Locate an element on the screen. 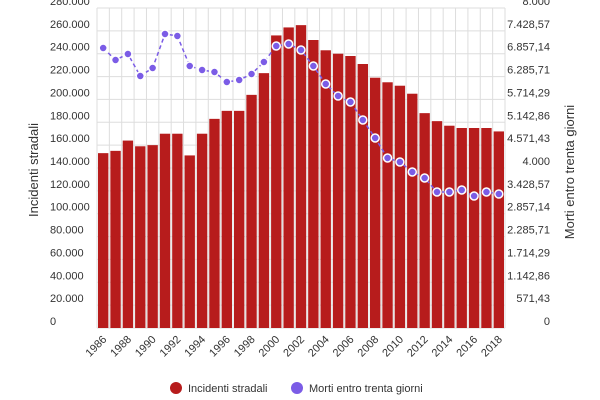 Image resolution: width=600 pixels, height=400 pixels. x-tick-label: 2014 is located at coordinates (443, 347).